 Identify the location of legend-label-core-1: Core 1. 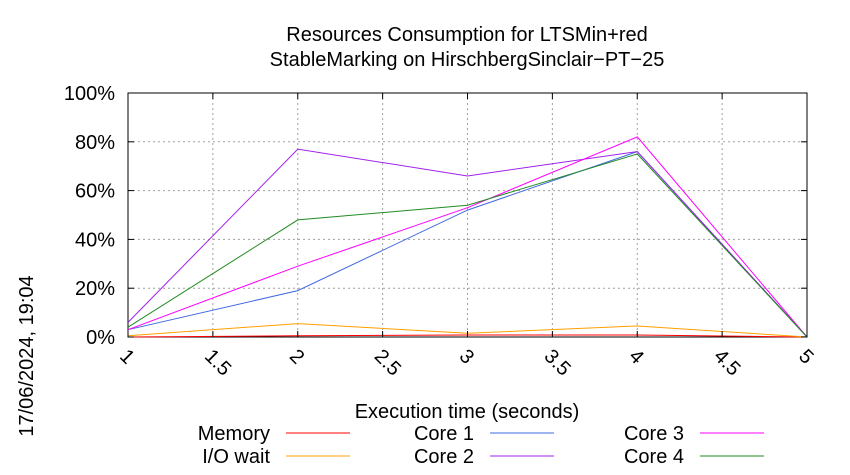
(444, 434).